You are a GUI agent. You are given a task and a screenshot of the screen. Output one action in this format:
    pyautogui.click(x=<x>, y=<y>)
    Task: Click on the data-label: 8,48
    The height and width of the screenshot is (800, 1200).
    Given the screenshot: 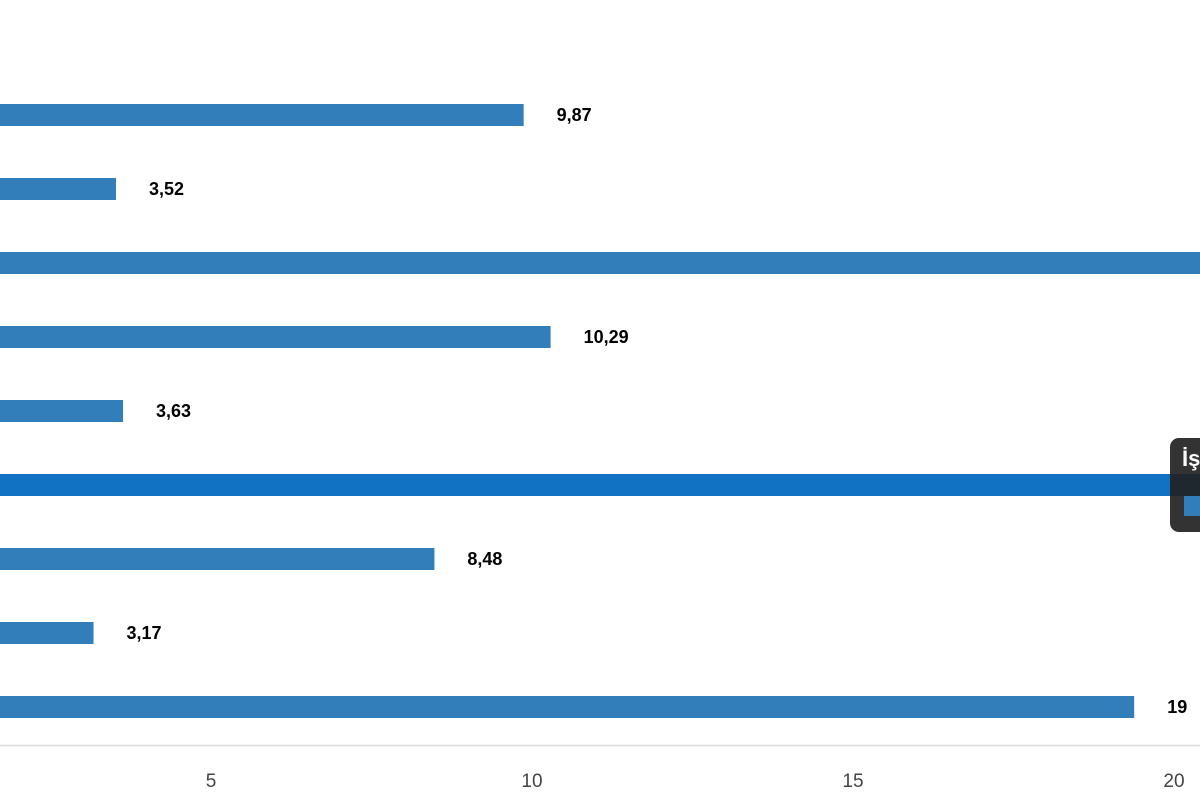 What is the action you would take?
    pyautogui.click(x=484, y=559)
    